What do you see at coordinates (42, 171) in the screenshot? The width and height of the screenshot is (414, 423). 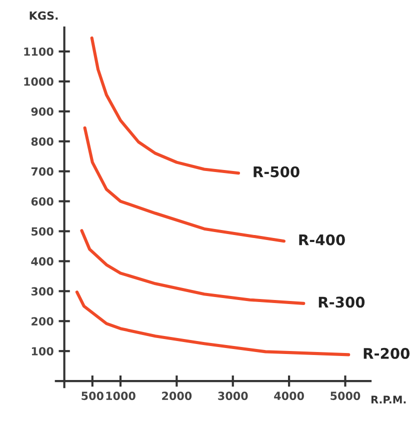 I see `y-tick-label: 700` at bounding box center [42, 171].